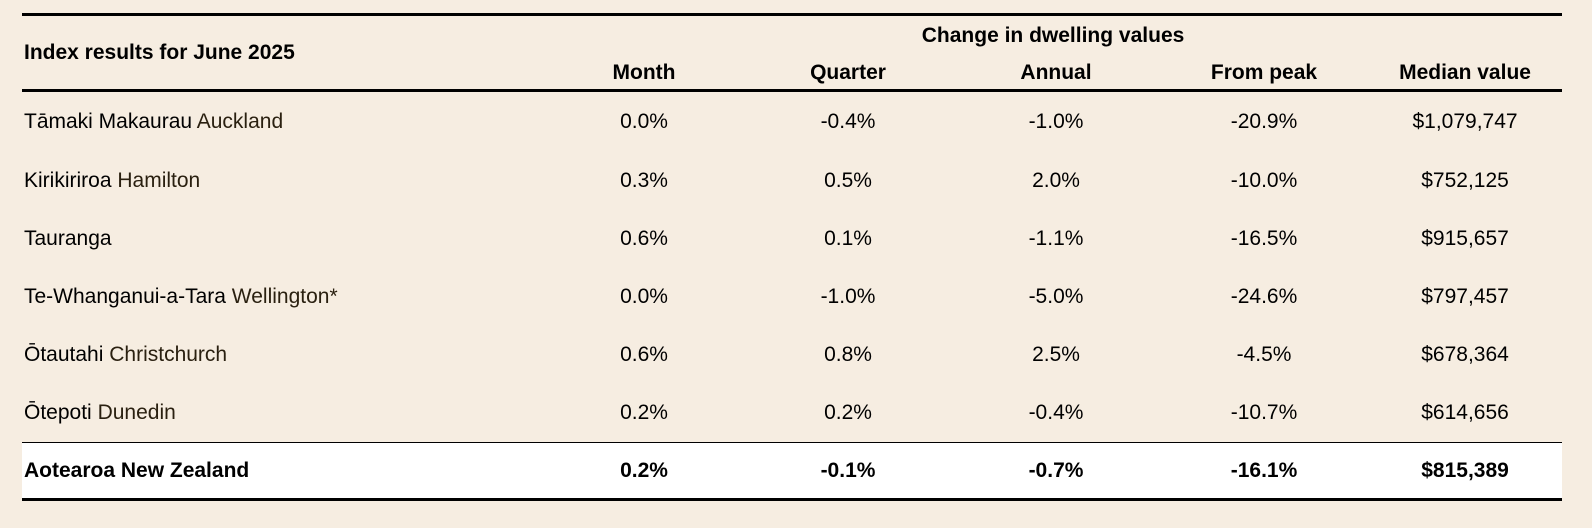 The image size is (1592, 528). What do you see at coordinates (848, 238) in the screenshot?
I see `quarter-change: 0.1%` at bounding box center [848, 238].